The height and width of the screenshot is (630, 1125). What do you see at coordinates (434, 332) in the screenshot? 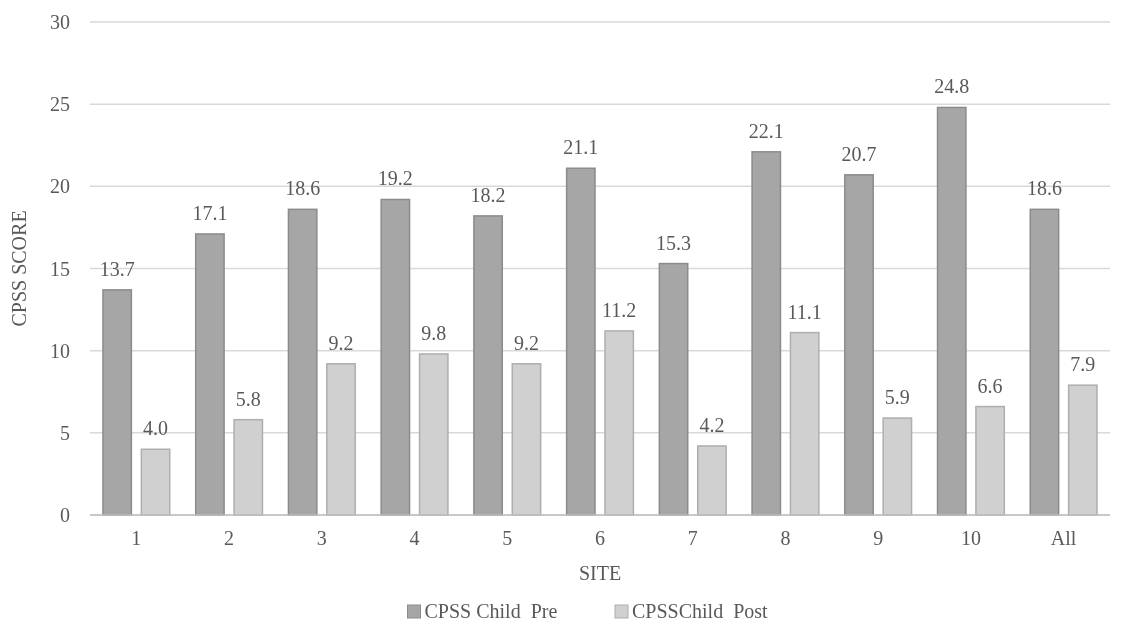
I see `data-label: 9.8` at bounding box center [434, 332].